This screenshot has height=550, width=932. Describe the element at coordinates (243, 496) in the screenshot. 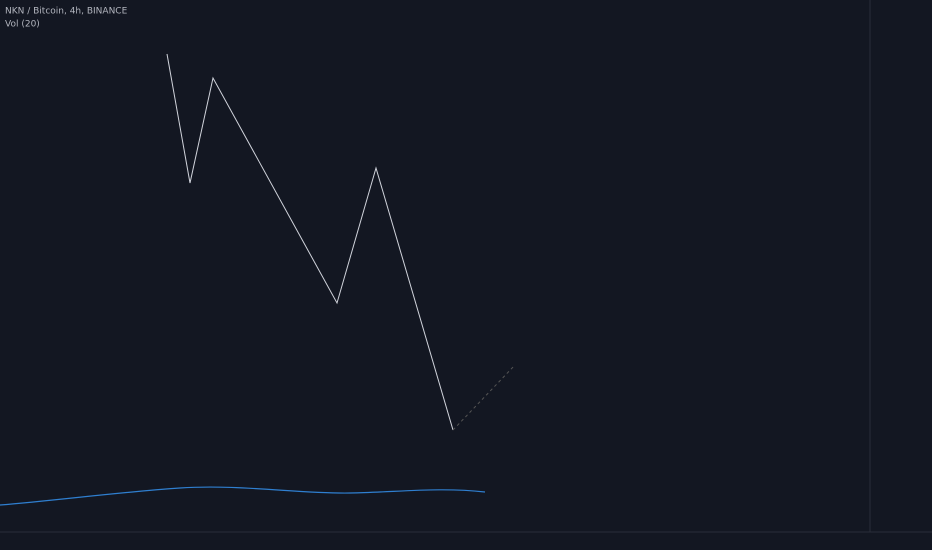

I see `volume-ma` at that location.